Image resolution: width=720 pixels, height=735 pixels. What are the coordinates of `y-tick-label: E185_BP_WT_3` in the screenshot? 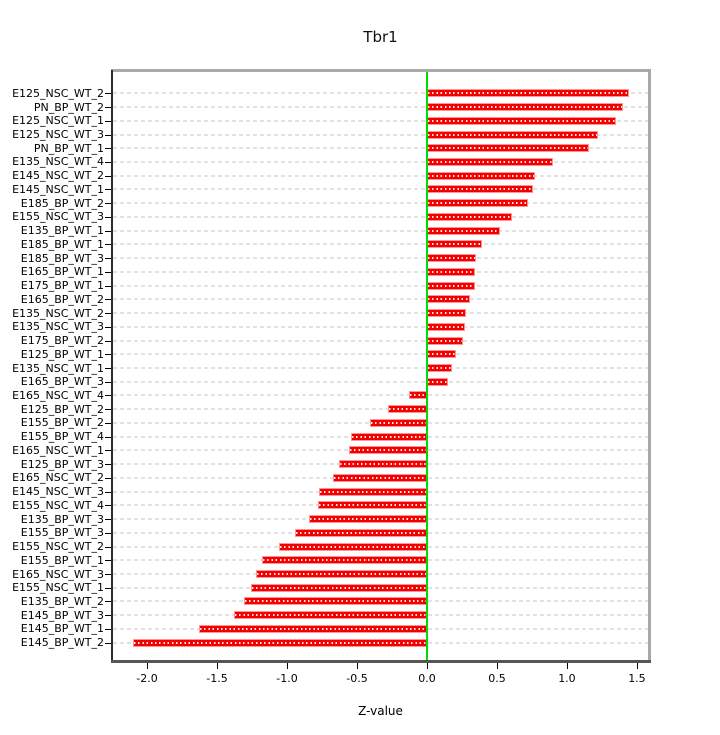 It's located at (62, 258).